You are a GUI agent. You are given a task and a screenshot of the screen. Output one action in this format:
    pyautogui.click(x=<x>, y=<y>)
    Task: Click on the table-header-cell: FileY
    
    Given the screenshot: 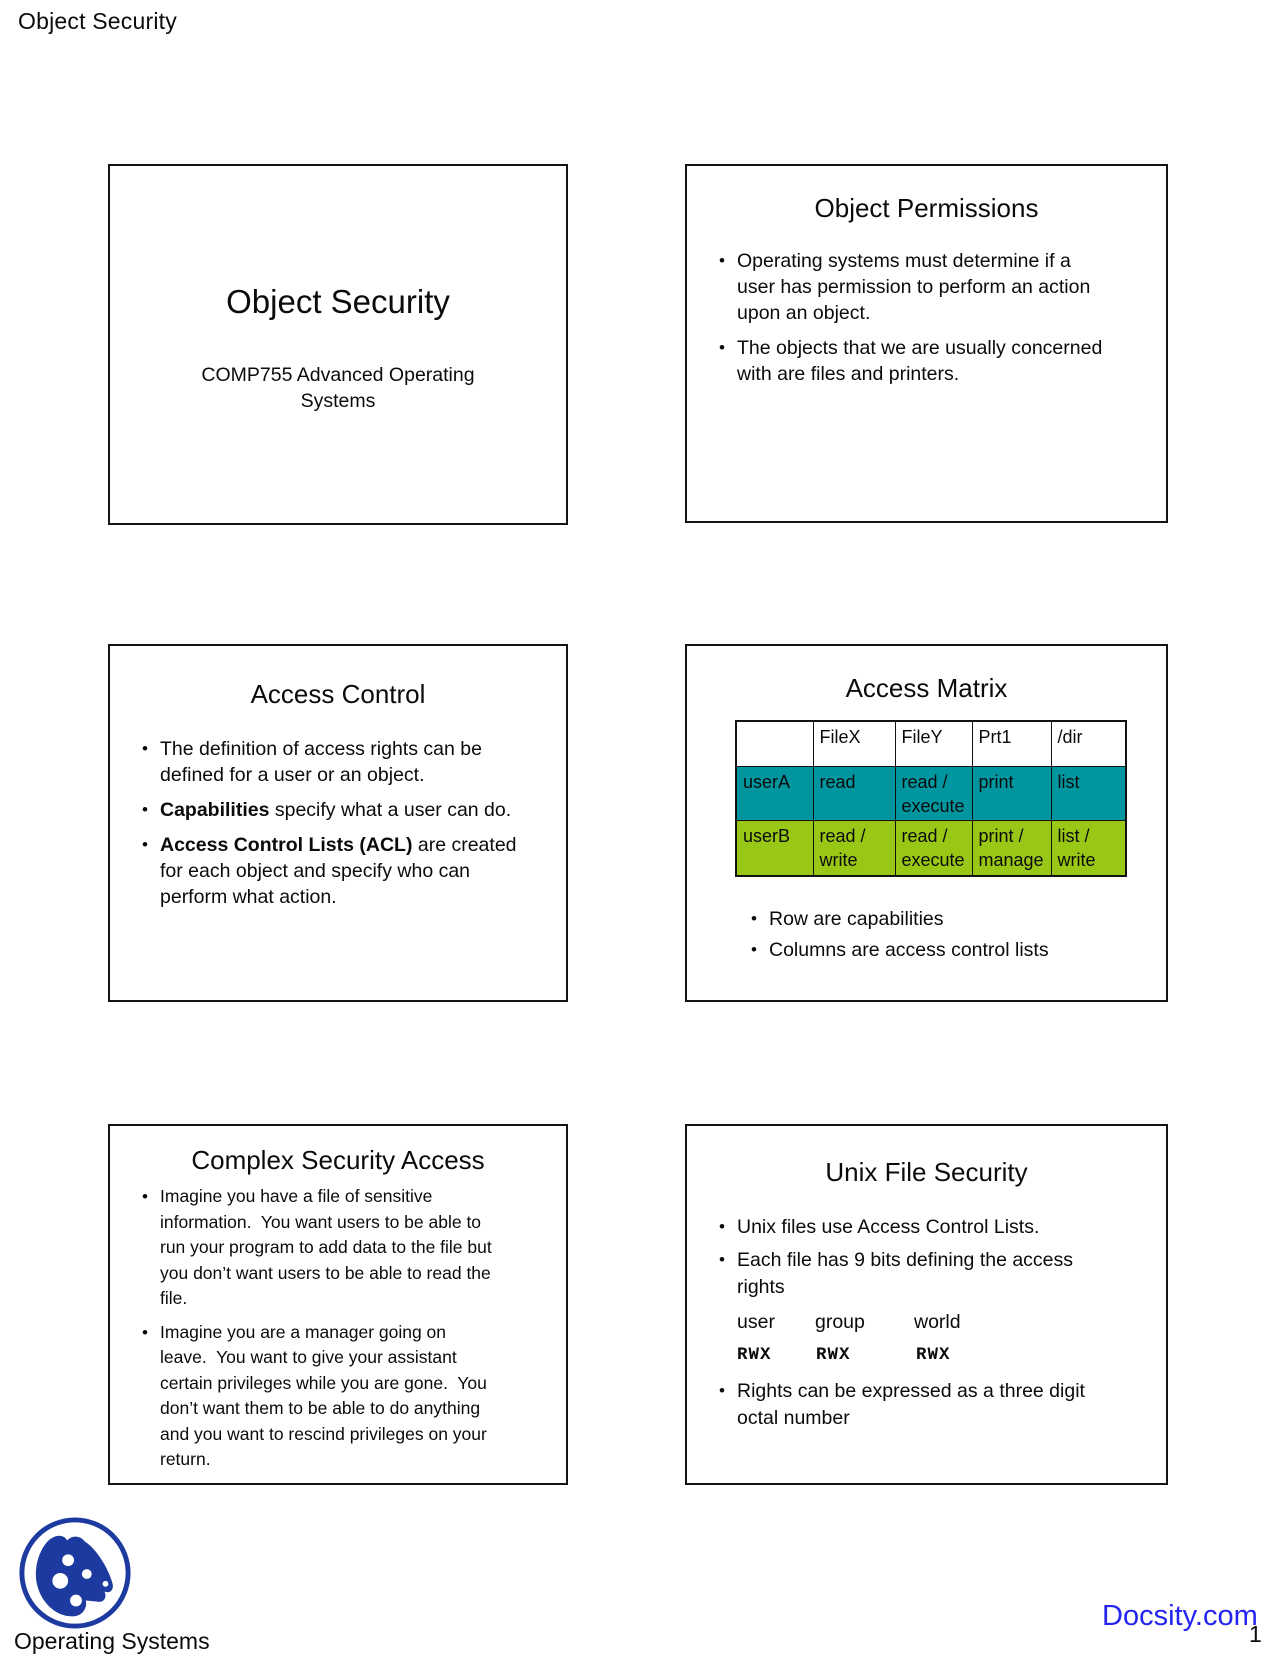 What is the action you would take?
    pyautogui.click(x=933, y=743)
    